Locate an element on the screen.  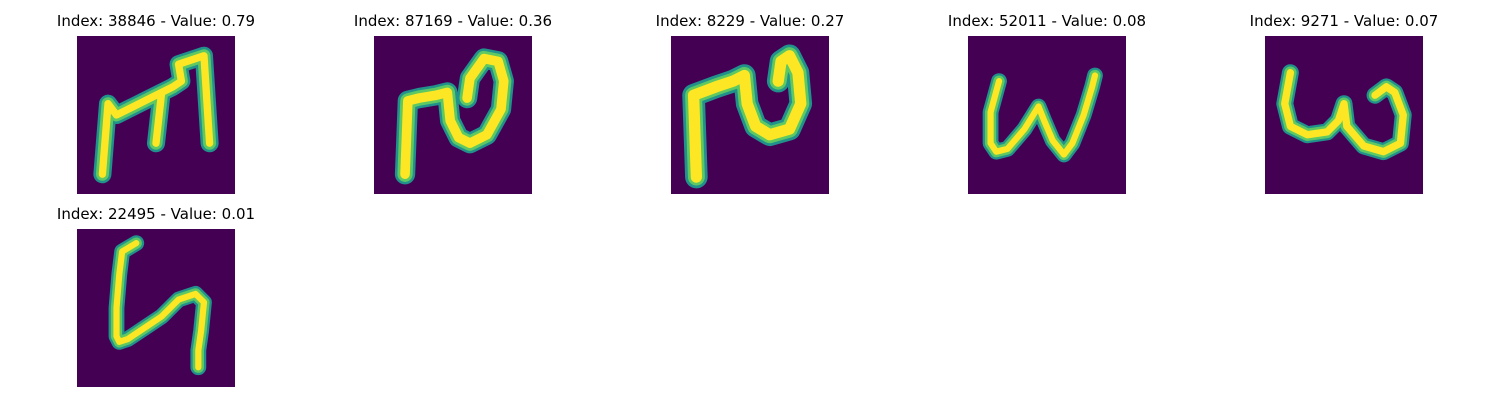
panel-title: Index: 87169 - Value: 0.36 is located at coordinates (453, 21).